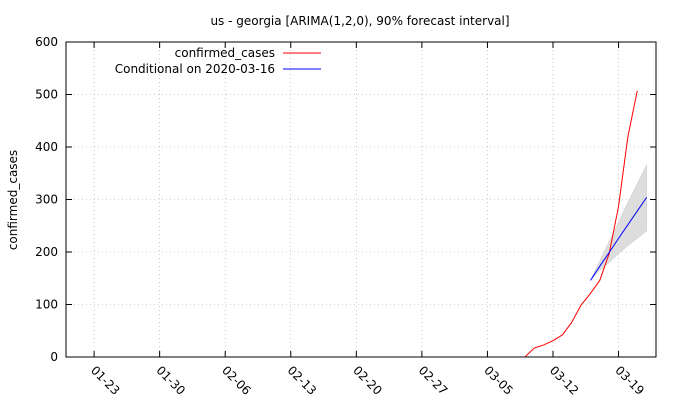  I want to click on x-tick-label: 01-23, so click(105, 380).